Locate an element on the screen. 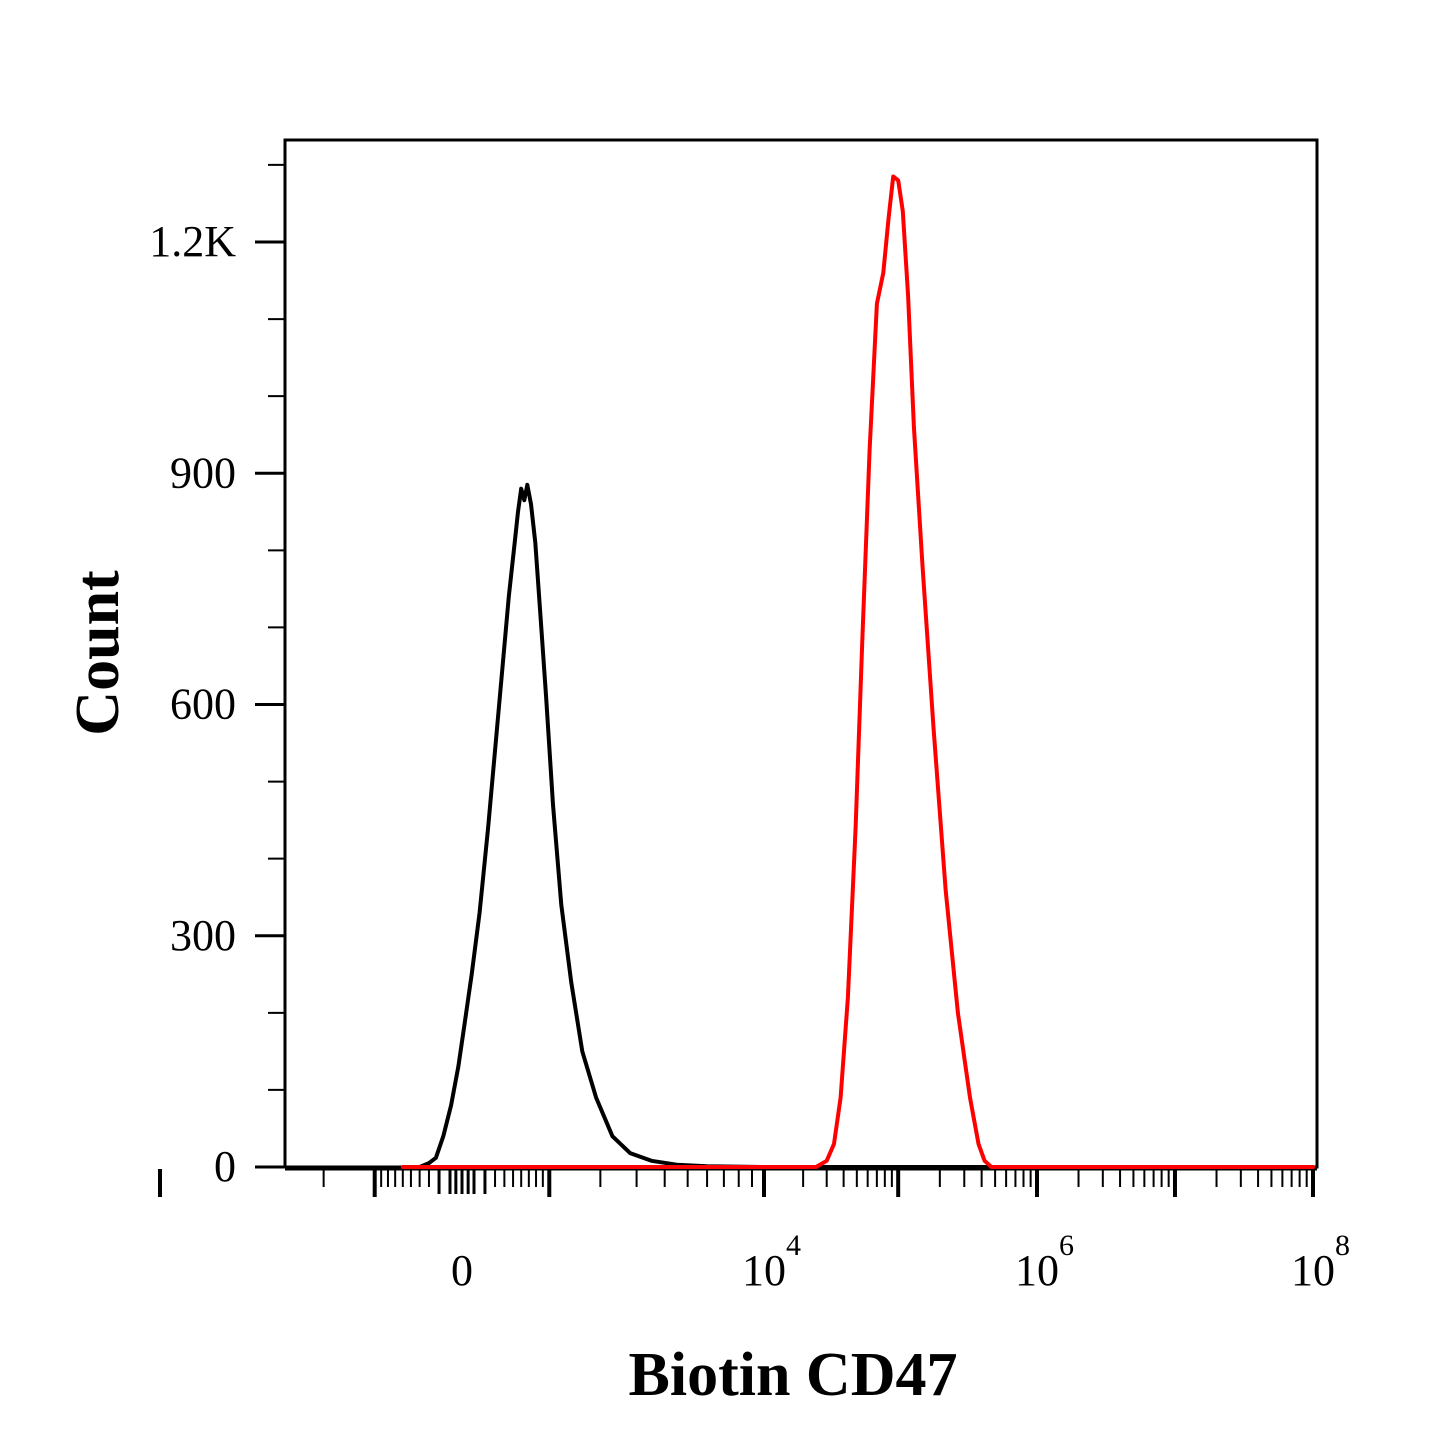 The width and height of the screenshot is (1445, 1445). y-axis: 0 300 600 900 1.2K is located at coordinates (217, 673).